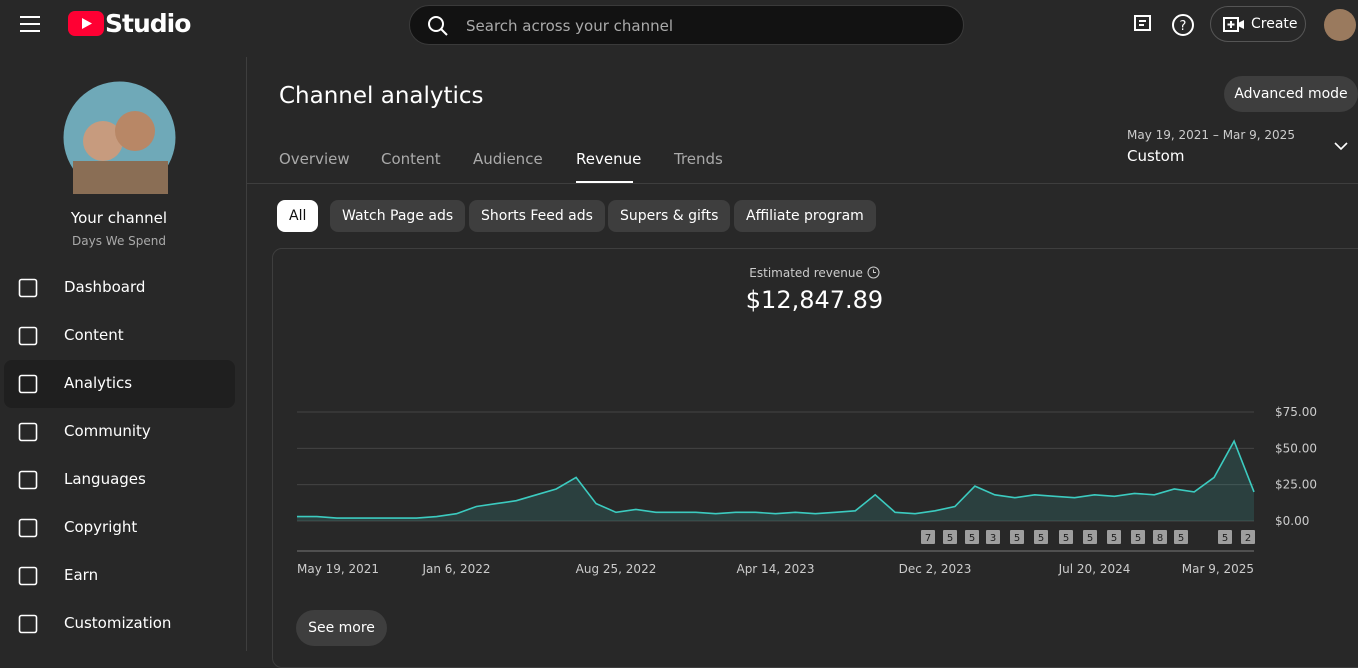  I want to click on nav-label: Customization, so click(118, 623).